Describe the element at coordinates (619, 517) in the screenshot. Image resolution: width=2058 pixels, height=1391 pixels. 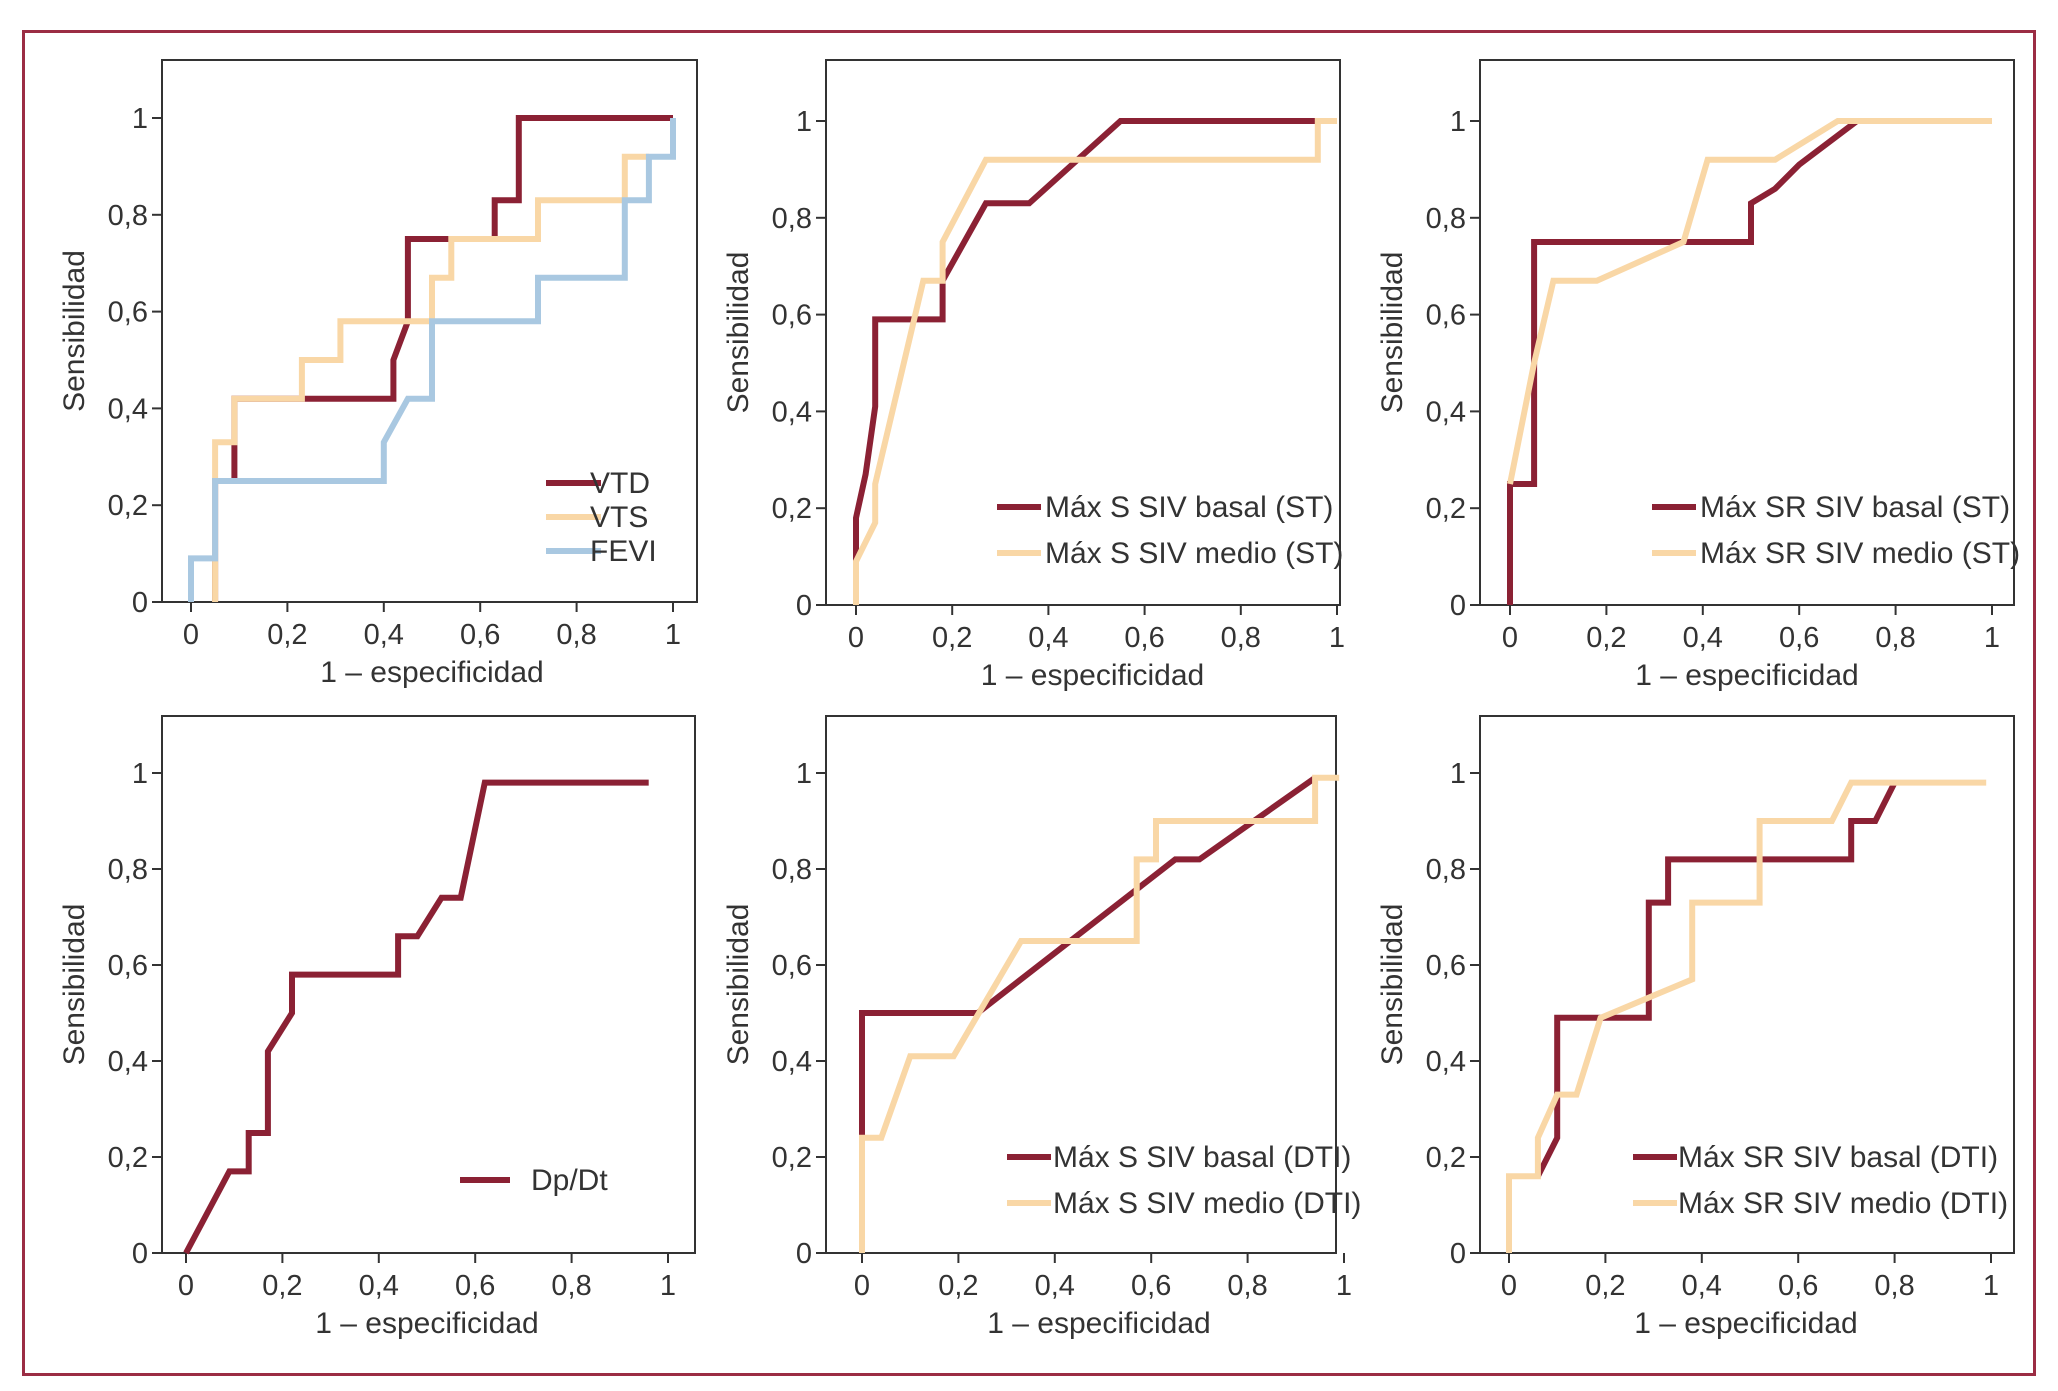
I see `legend-label-2: VTS` at that location.